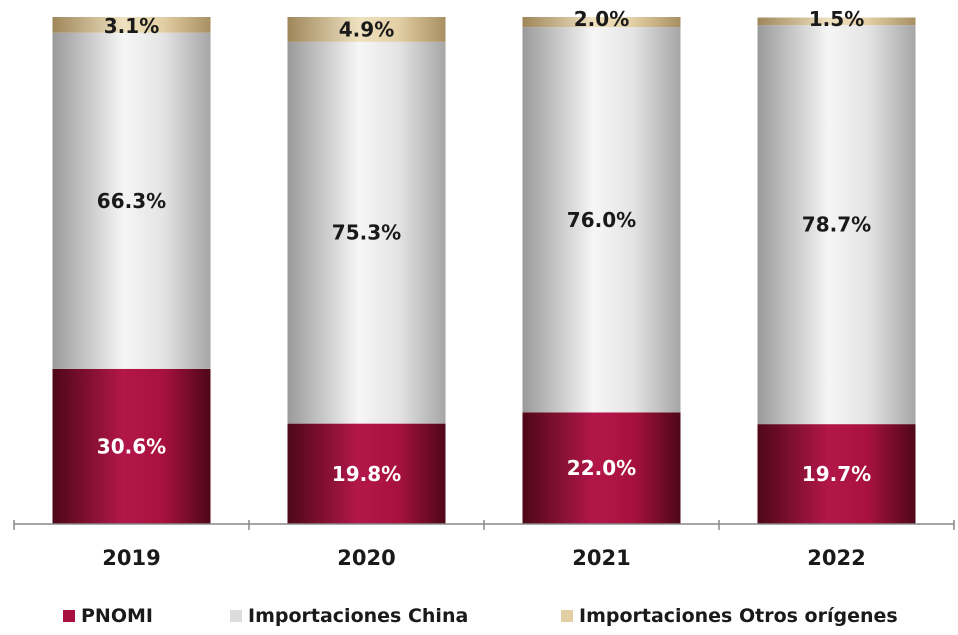  I want to click on data-label-importaciones-china-2020: 75.3%, so click(366, 233).